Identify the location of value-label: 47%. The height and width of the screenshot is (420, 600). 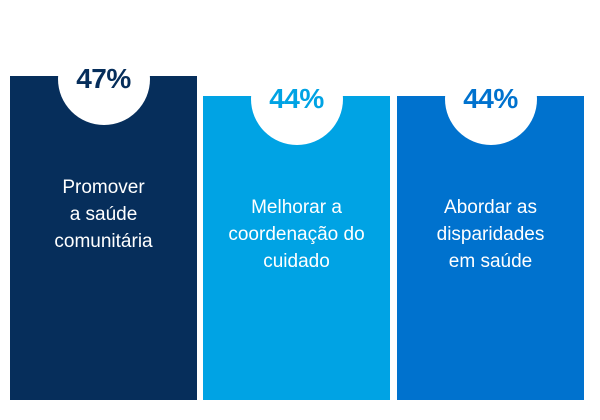
(103, 79).